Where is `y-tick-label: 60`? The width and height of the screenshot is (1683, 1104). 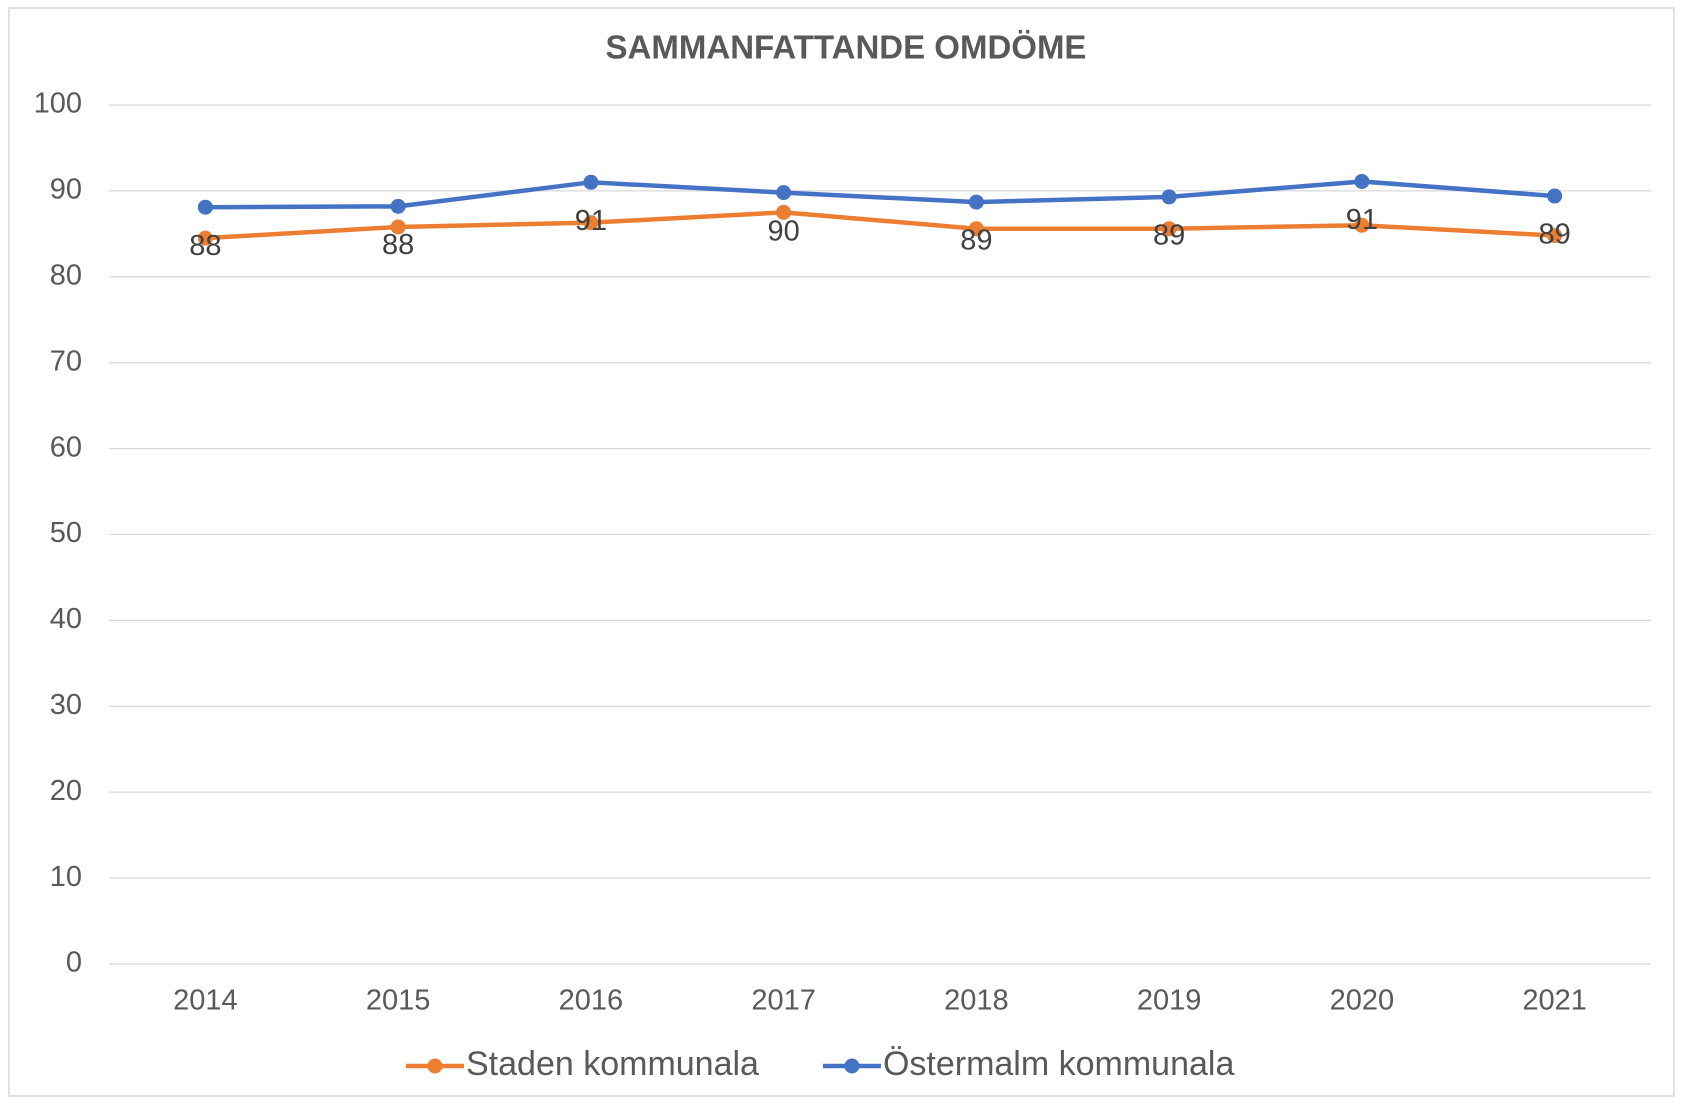 y-tick-label: 60 is located at coordinates (66, 447).